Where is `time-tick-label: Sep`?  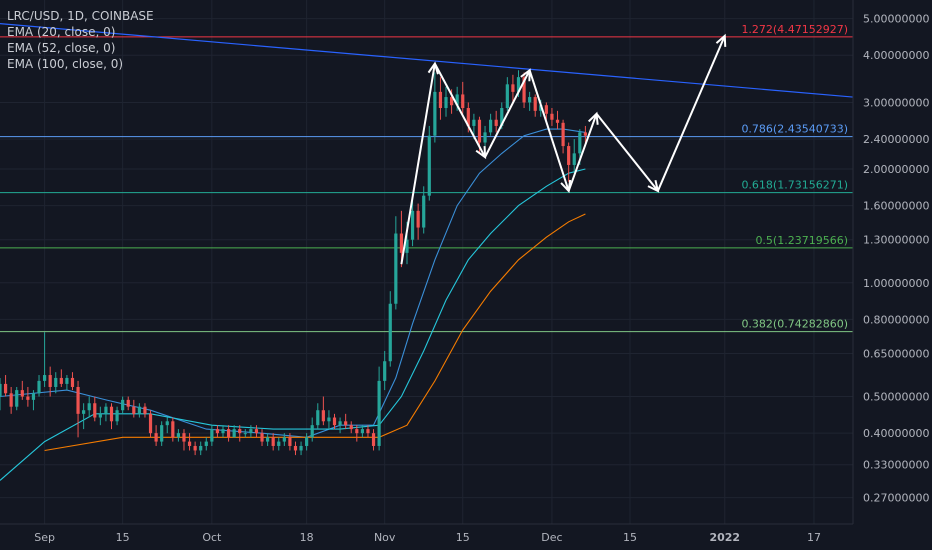 time-tick-label: Sep is located at coordinates (44, 537).